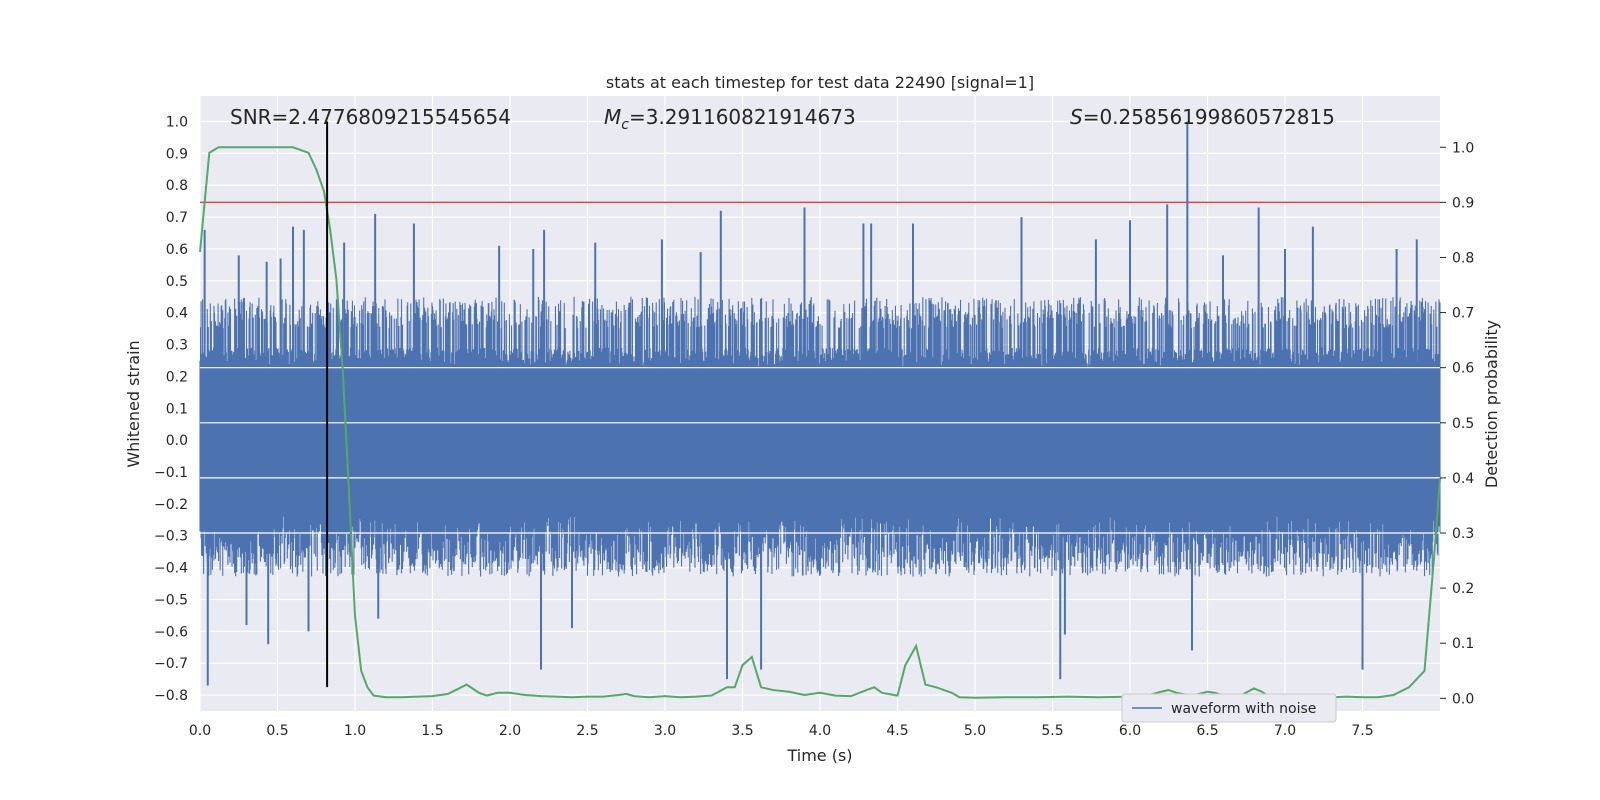  What do you see at coordinates (1243, 709) in the screenshot?
I see `legend-label: waveform with noise` at bounding box center [1243, 709].